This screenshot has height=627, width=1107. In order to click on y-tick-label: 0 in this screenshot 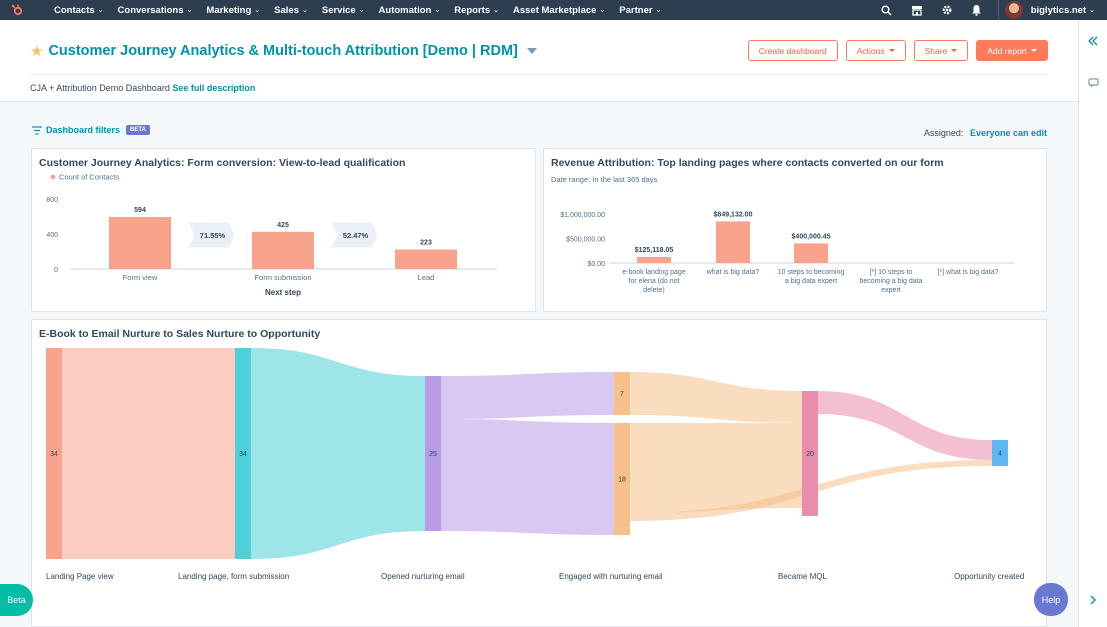, I will do `click(56, 270)`.